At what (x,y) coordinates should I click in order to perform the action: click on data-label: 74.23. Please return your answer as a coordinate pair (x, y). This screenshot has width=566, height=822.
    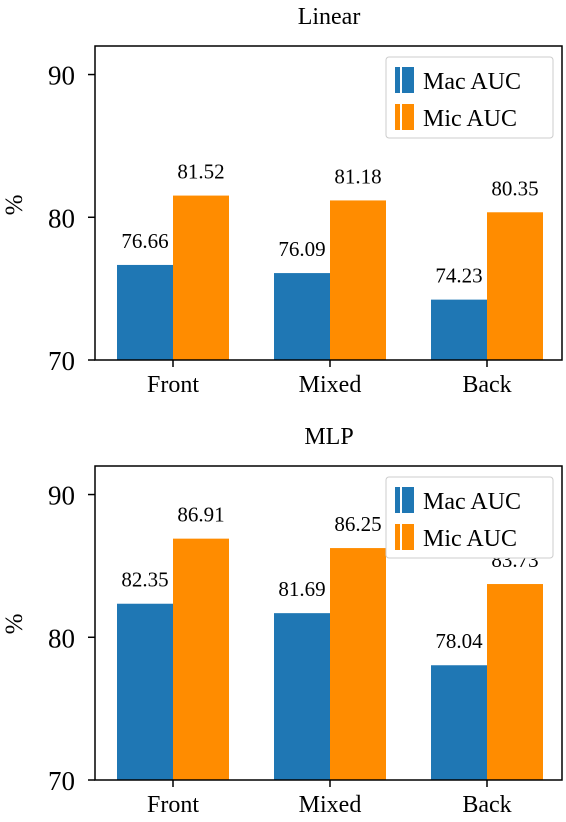
    Looking at the image, I should click on (458, 276).